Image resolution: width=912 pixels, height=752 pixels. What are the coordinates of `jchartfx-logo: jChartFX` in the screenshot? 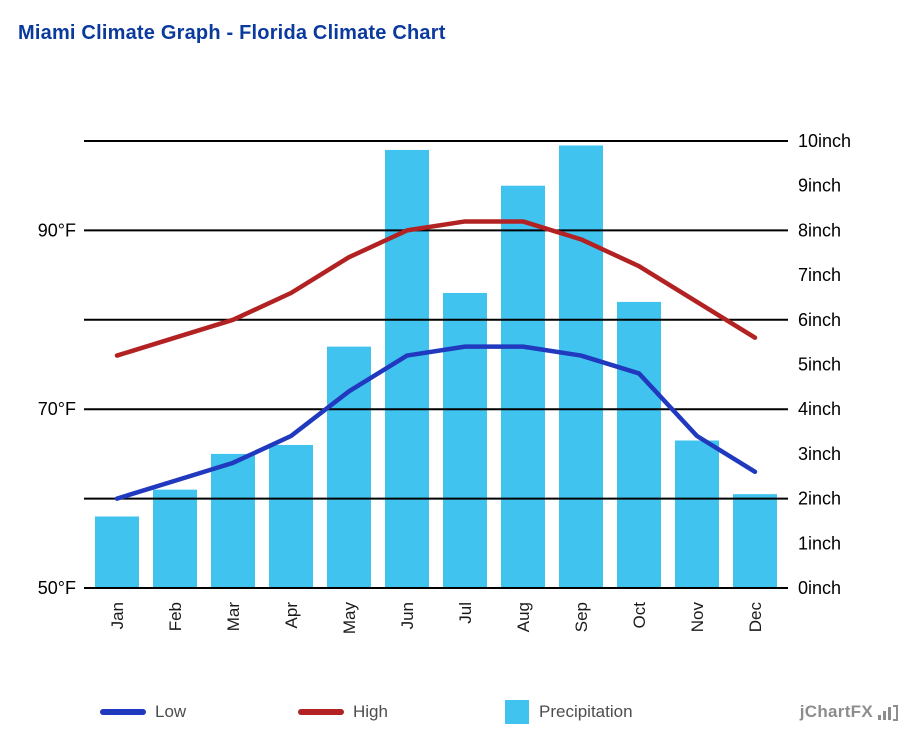 It's located at (849, 712).